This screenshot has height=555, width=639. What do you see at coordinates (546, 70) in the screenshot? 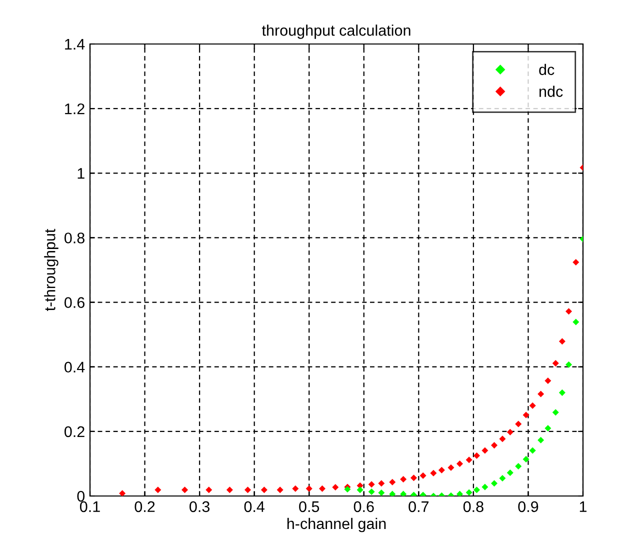
I see `legend-label: dc` at bounding box center [546, 70].